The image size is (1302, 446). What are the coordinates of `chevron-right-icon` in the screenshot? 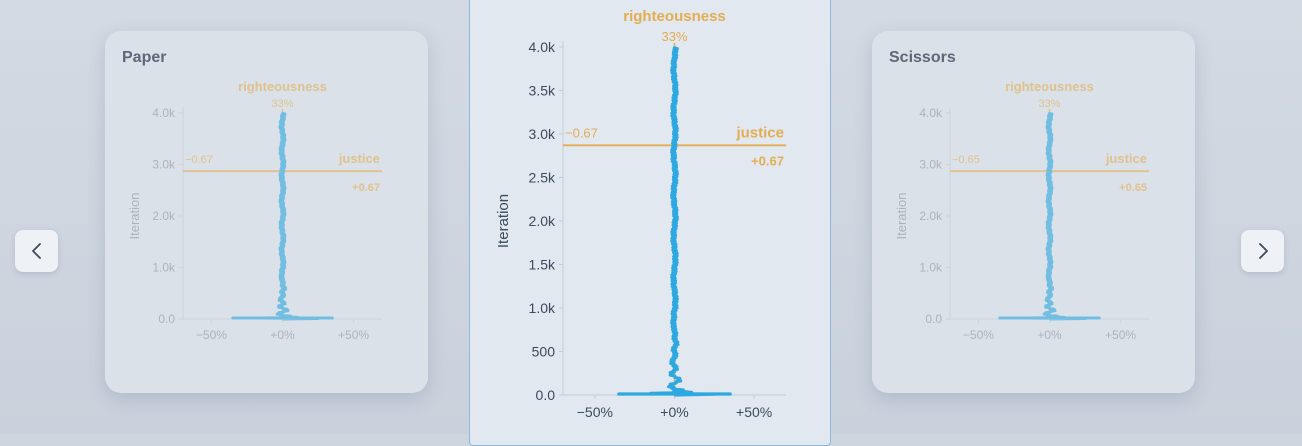 It's located at (1263, 251).